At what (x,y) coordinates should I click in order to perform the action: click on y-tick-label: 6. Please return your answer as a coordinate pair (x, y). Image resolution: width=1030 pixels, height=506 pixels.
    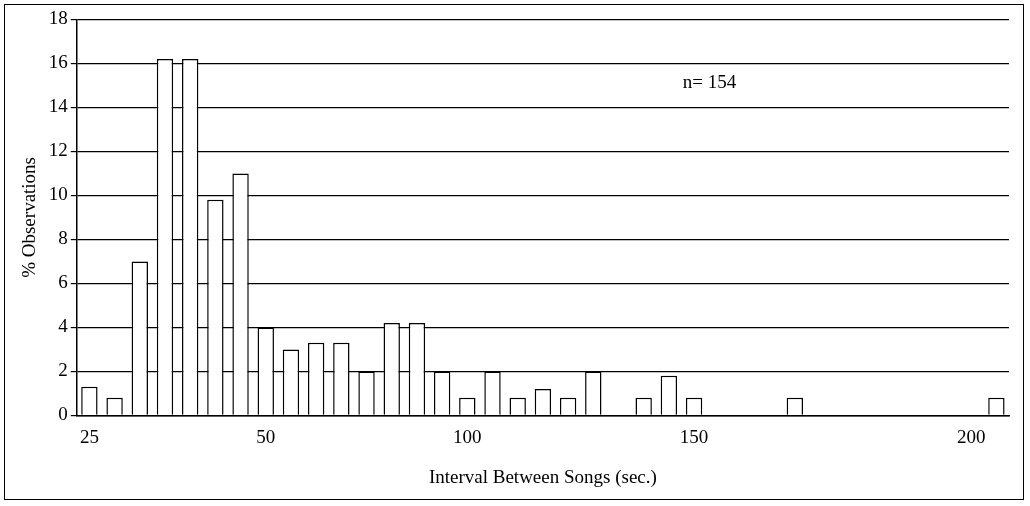
    Looking at the image, I should click on (63, 282).